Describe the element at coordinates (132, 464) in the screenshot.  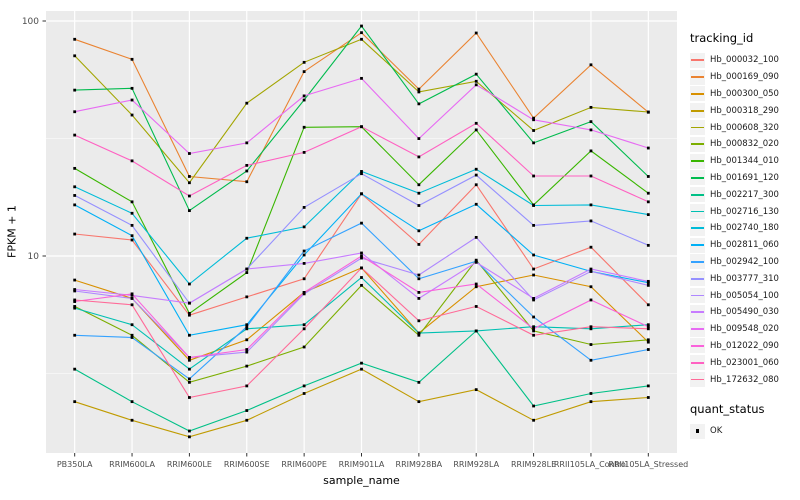
I see `x-tick-label: RRIM600LA` at that location.